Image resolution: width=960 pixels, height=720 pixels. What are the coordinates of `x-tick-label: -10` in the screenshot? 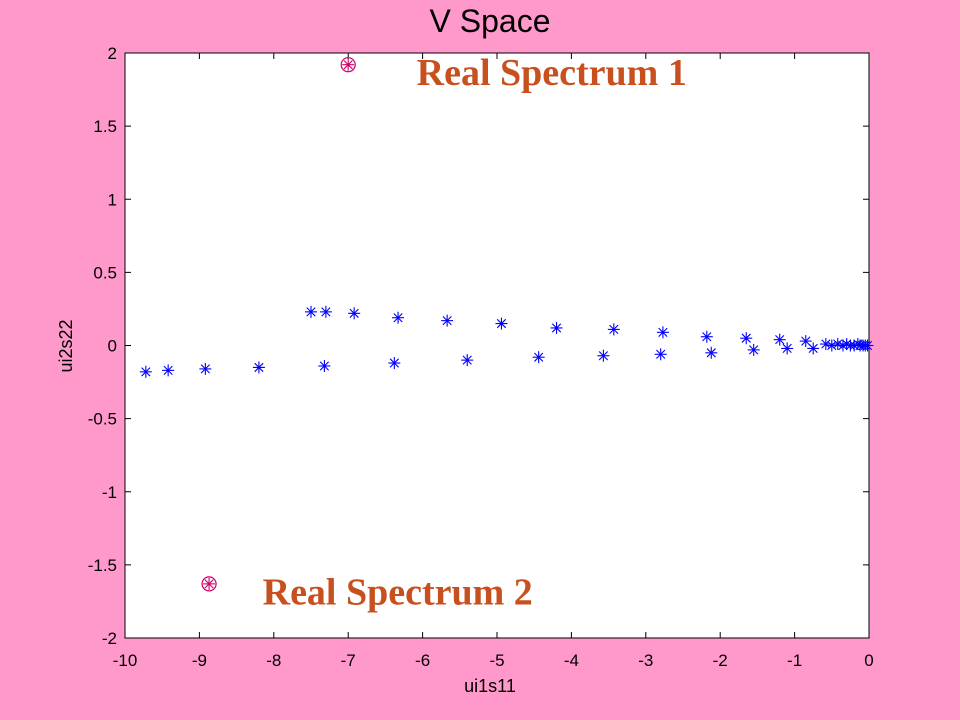 It's located at (125, 660).